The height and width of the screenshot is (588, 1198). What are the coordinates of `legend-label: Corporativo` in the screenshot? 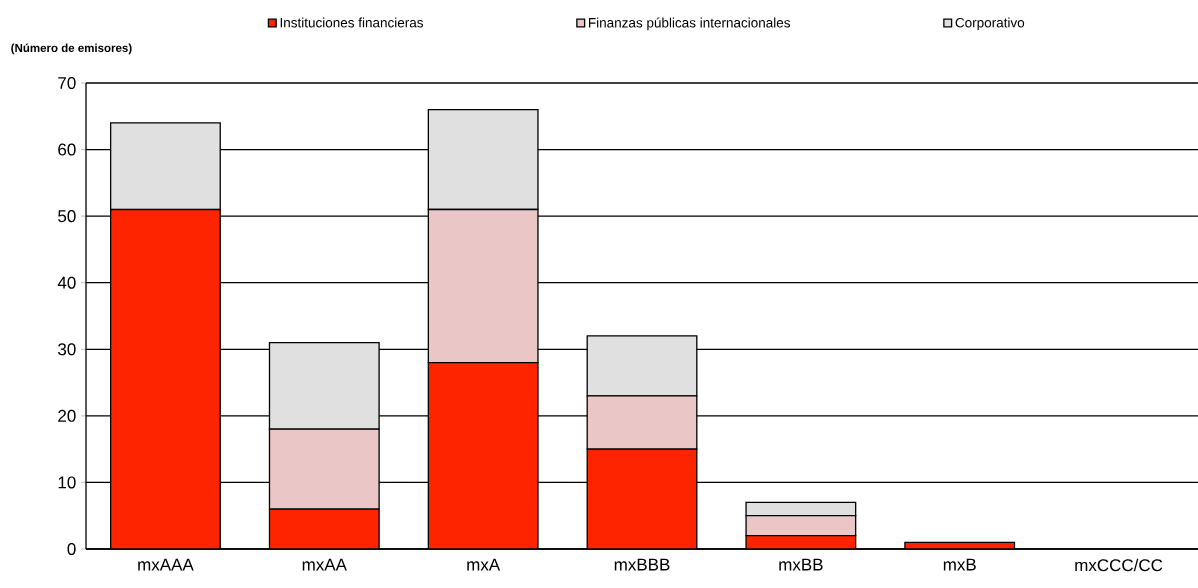 It's located at (990, 24).